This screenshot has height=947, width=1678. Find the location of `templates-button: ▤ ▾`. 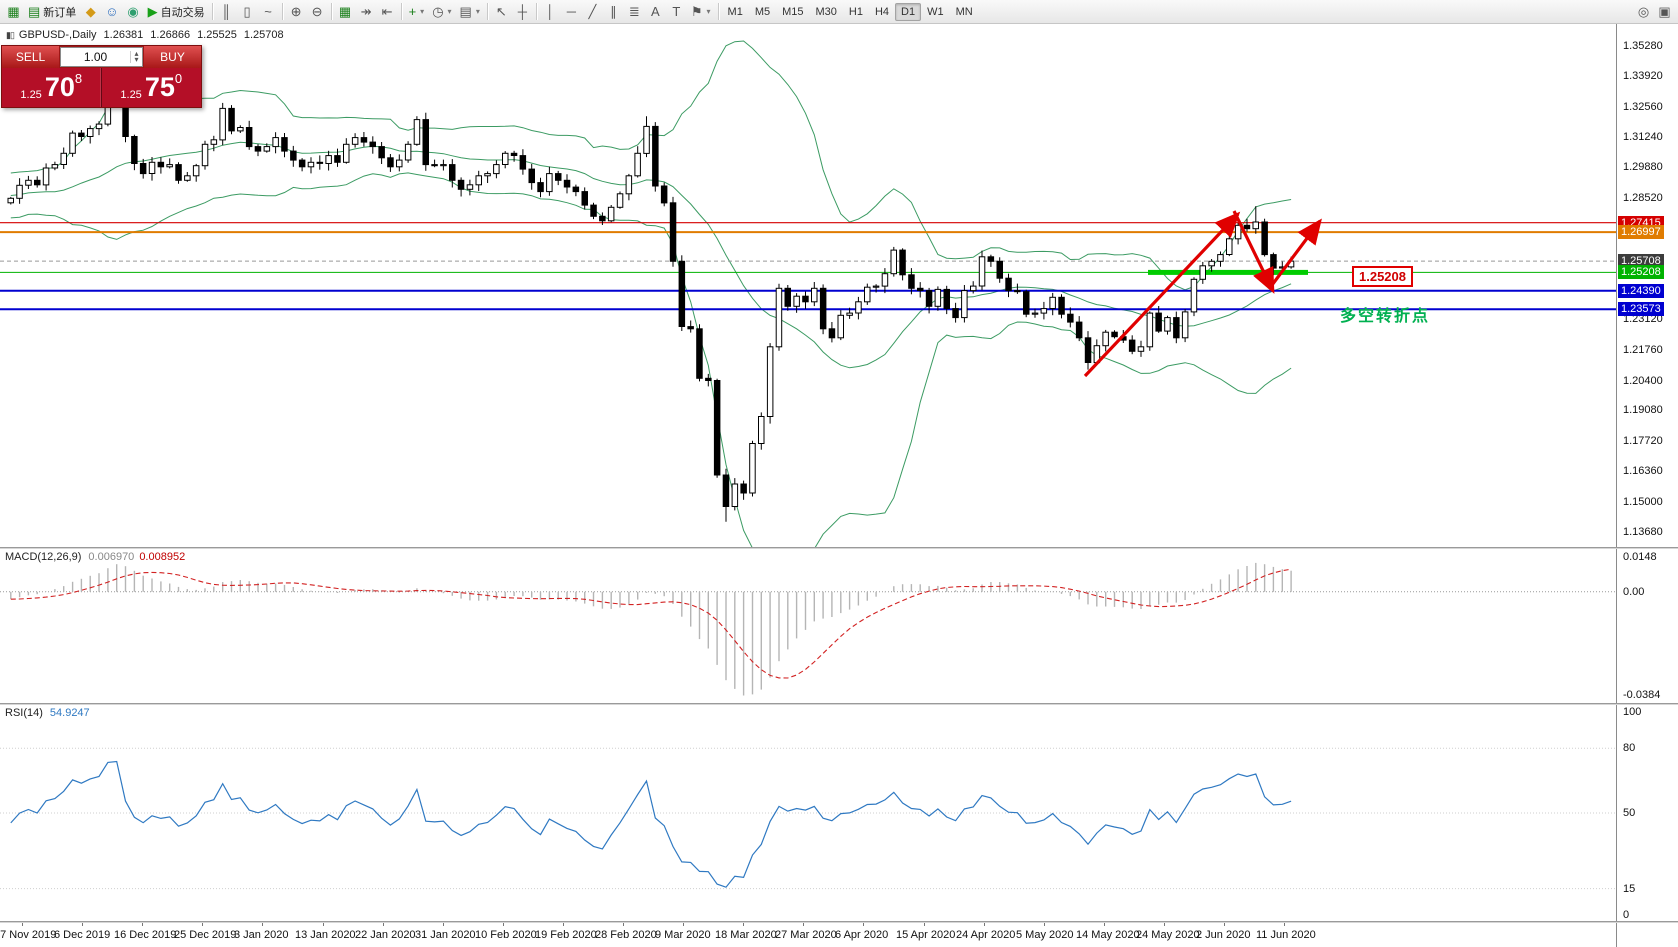

templates-button: ▤ ▾ is located at coordinates (470, 12).